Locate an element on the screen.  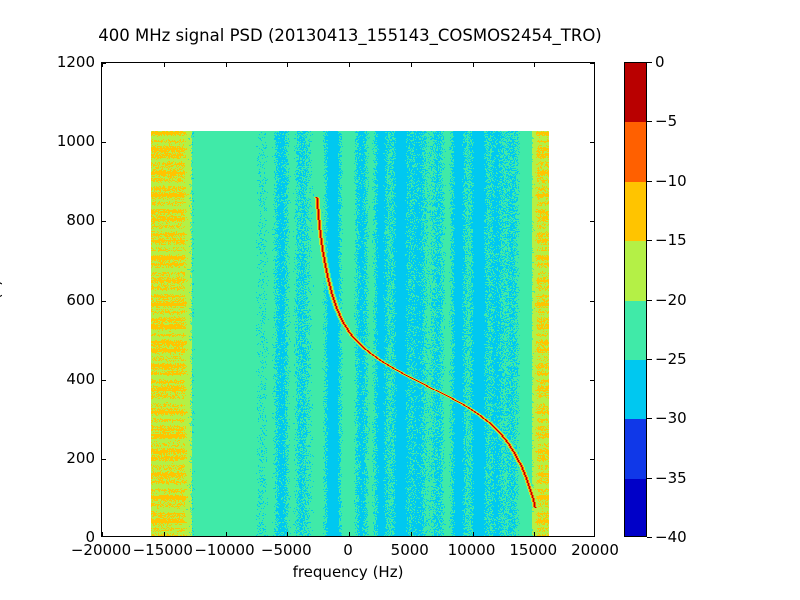
colorbar-tick-label-7: −35 is located at coordinates (671, 477).